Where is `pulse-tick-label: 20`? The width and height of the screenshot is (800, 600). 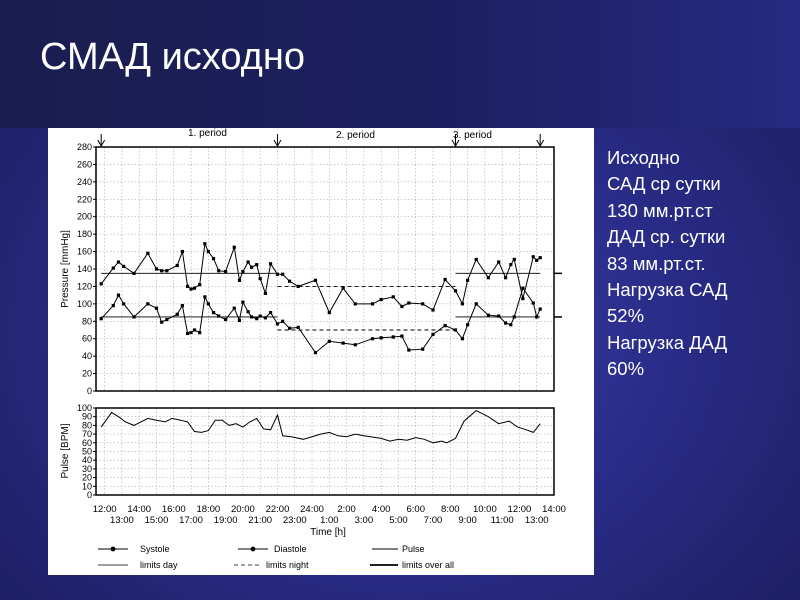
pulse-tick-label: 20 is located at coordinates (87, 478).